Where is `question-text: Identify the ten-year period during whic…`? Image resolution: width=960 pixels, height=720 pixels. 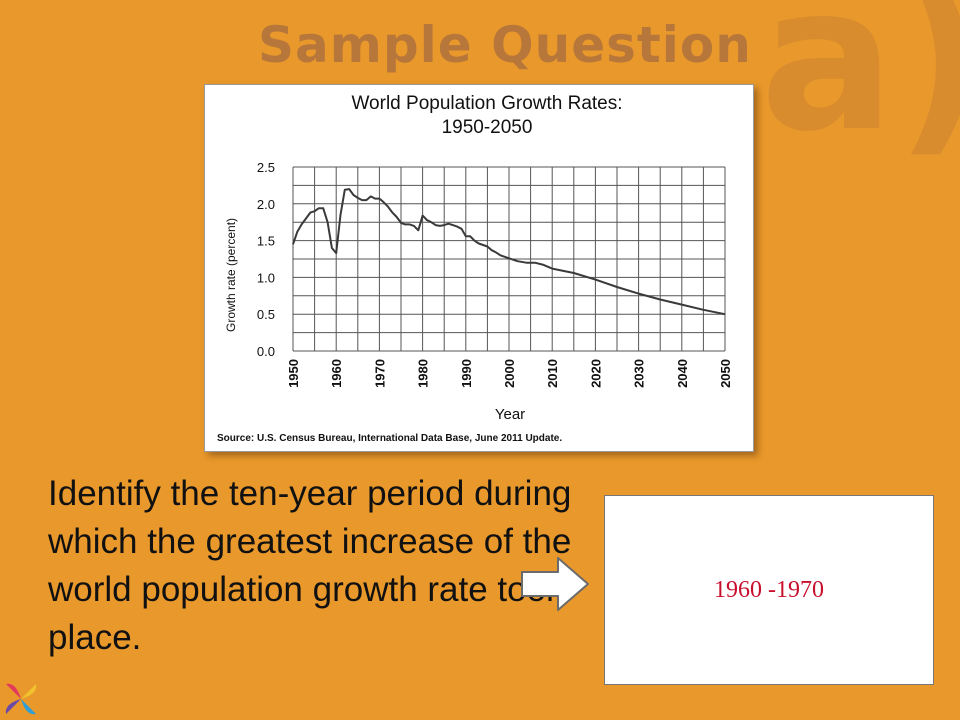 question-text: Identify the ten-year period during whic… is located at coordinates (310, 565).